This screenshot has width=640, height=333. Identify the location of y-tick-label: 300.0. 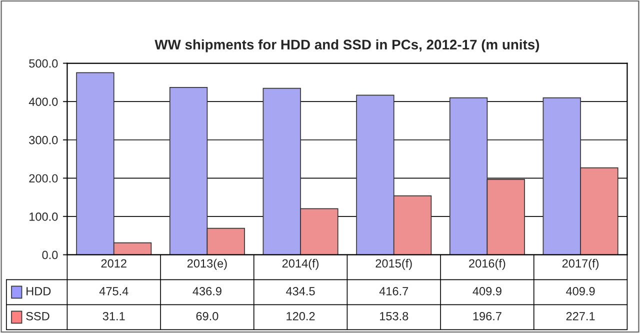
(43, 140).